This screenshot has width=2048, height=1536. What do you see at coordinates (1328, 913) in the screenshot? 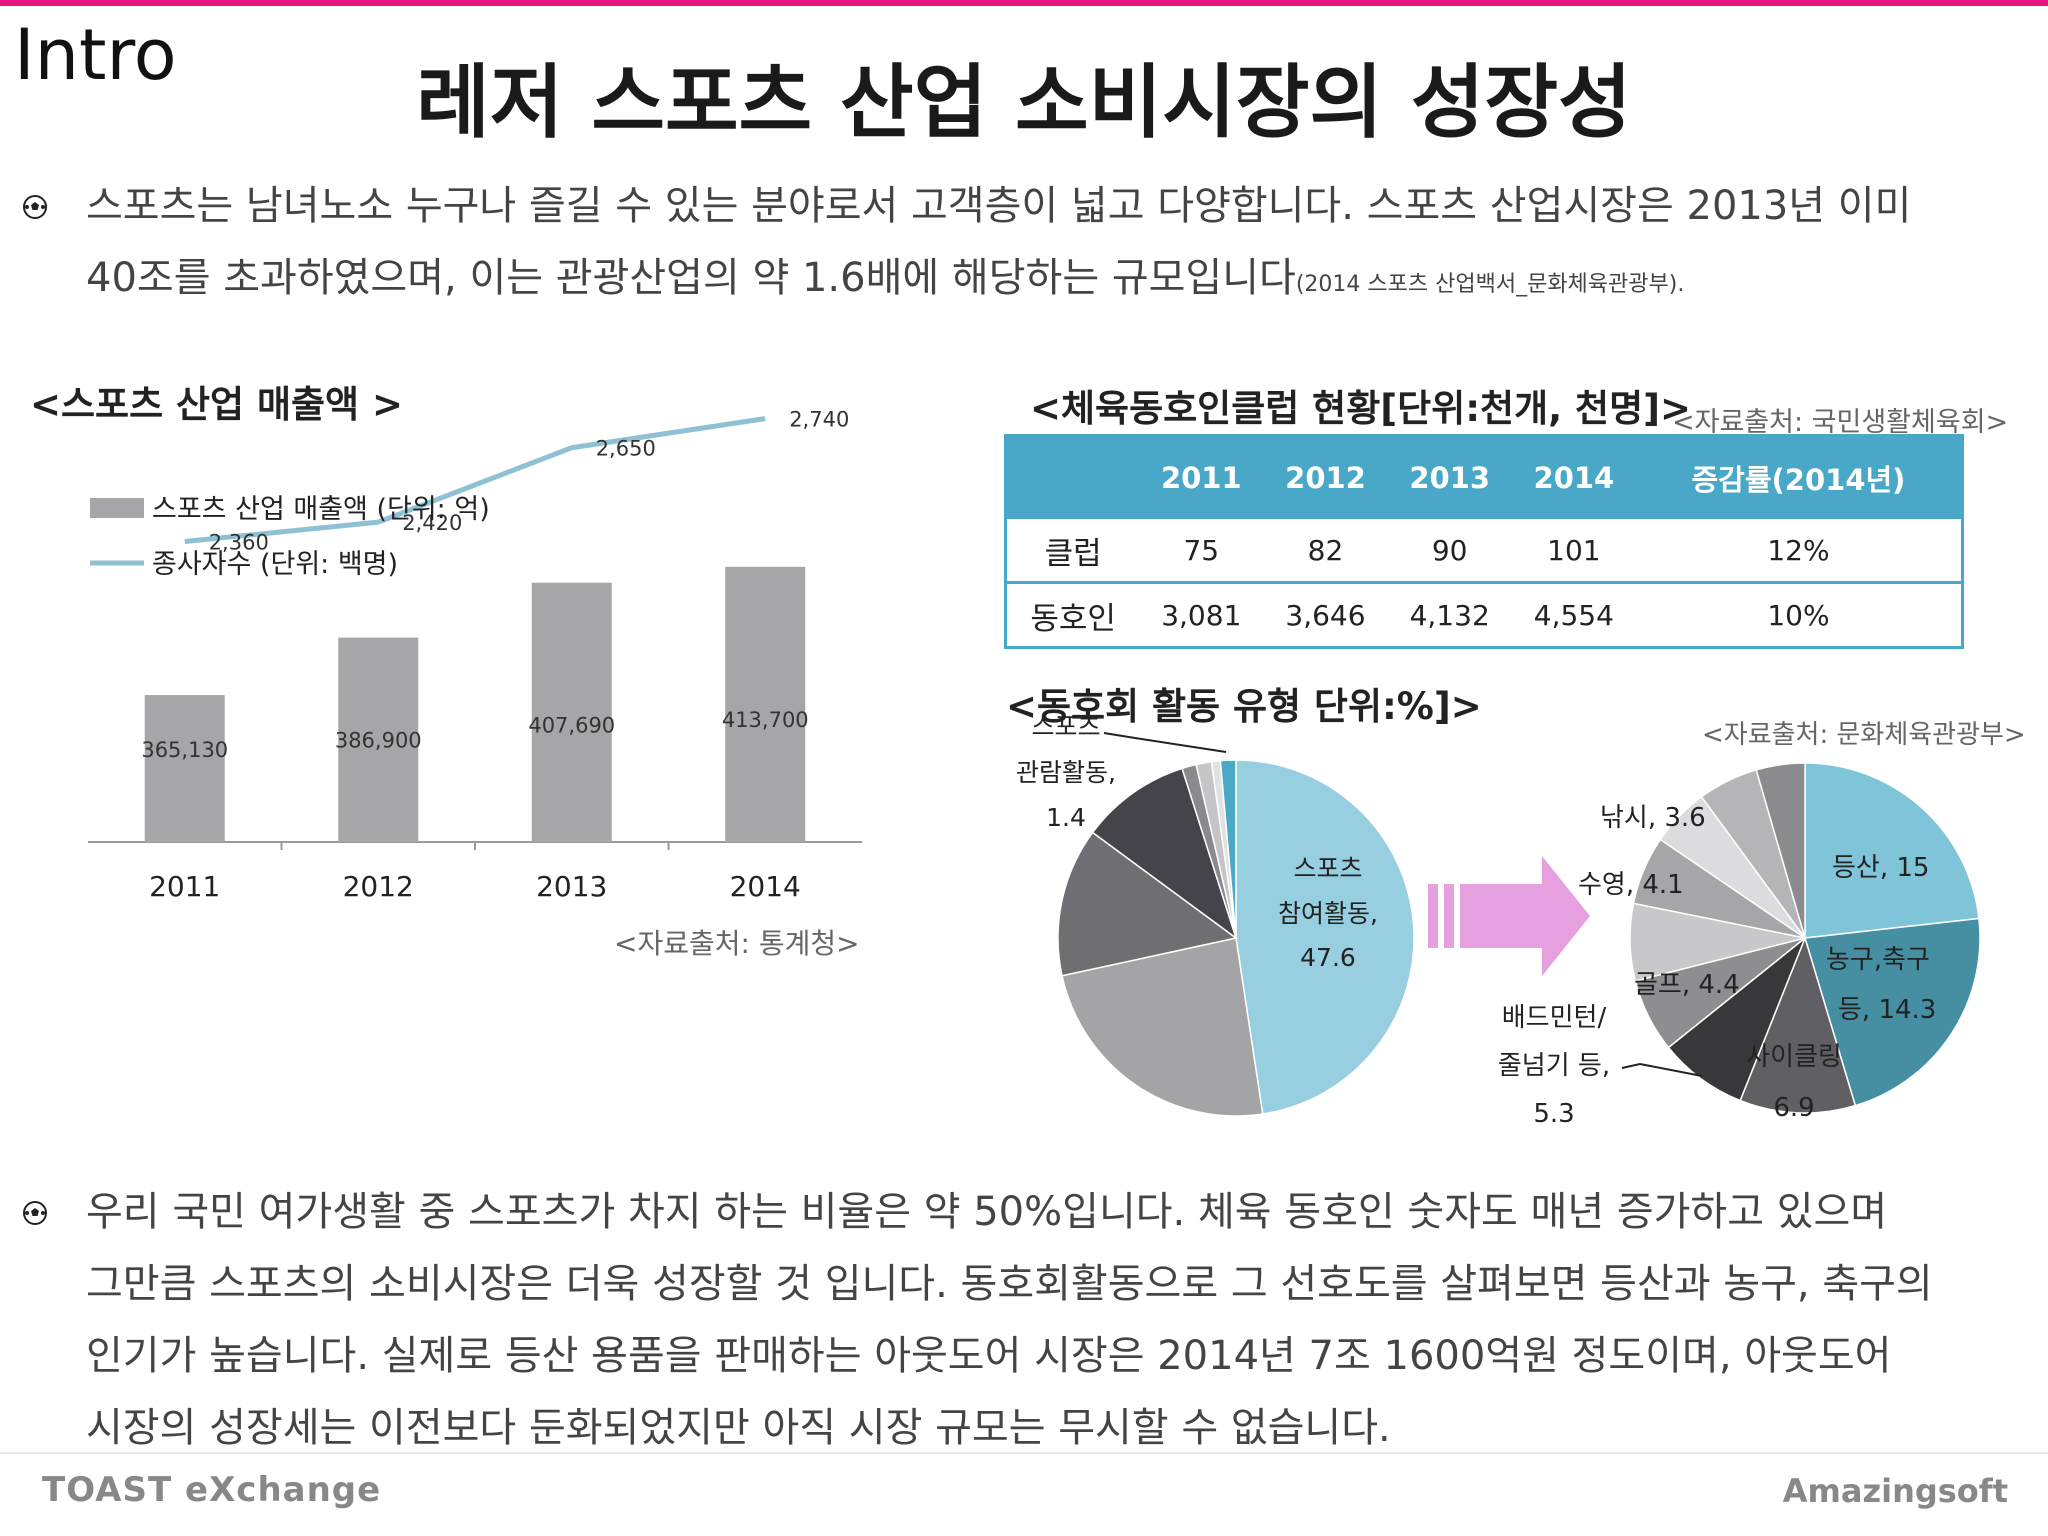
I see `participation-label: 참여활동,` at bounding box center [1328, 913].